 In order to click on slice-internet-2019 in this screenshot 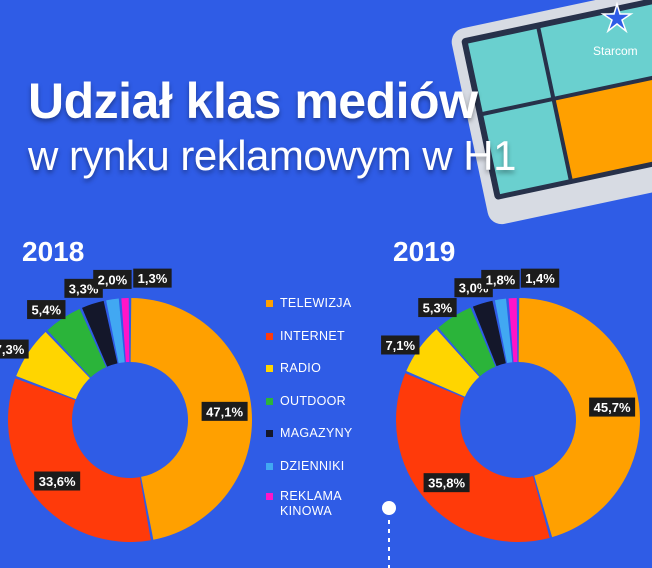, I will do `click(472, 457)`.